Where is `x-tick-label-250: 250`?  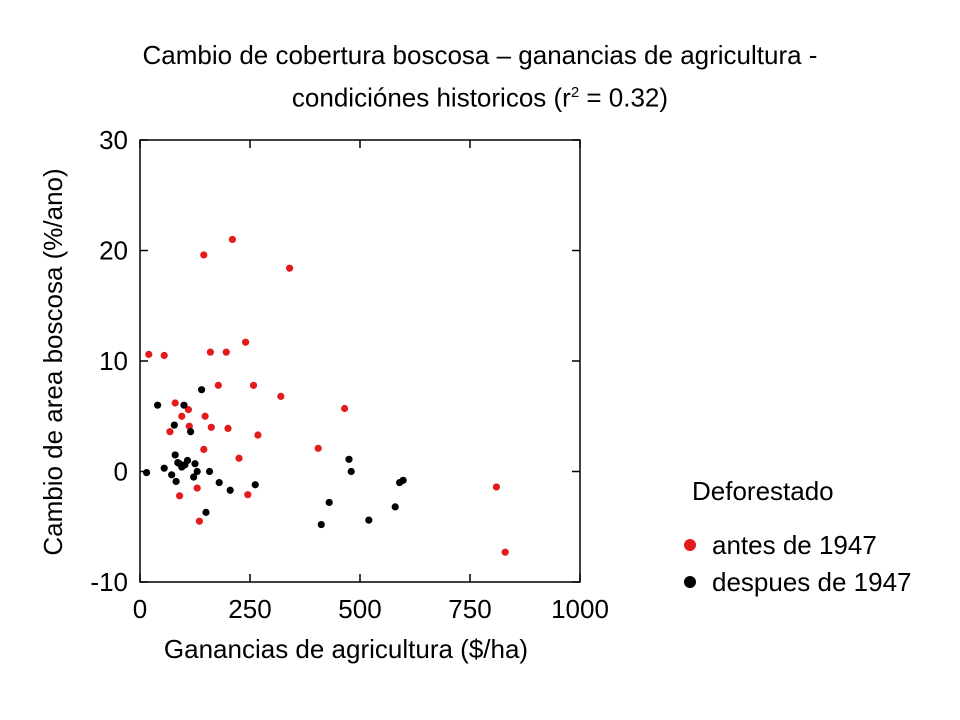
x-tick-label-250: 250 is located at coordinates (249, 609).